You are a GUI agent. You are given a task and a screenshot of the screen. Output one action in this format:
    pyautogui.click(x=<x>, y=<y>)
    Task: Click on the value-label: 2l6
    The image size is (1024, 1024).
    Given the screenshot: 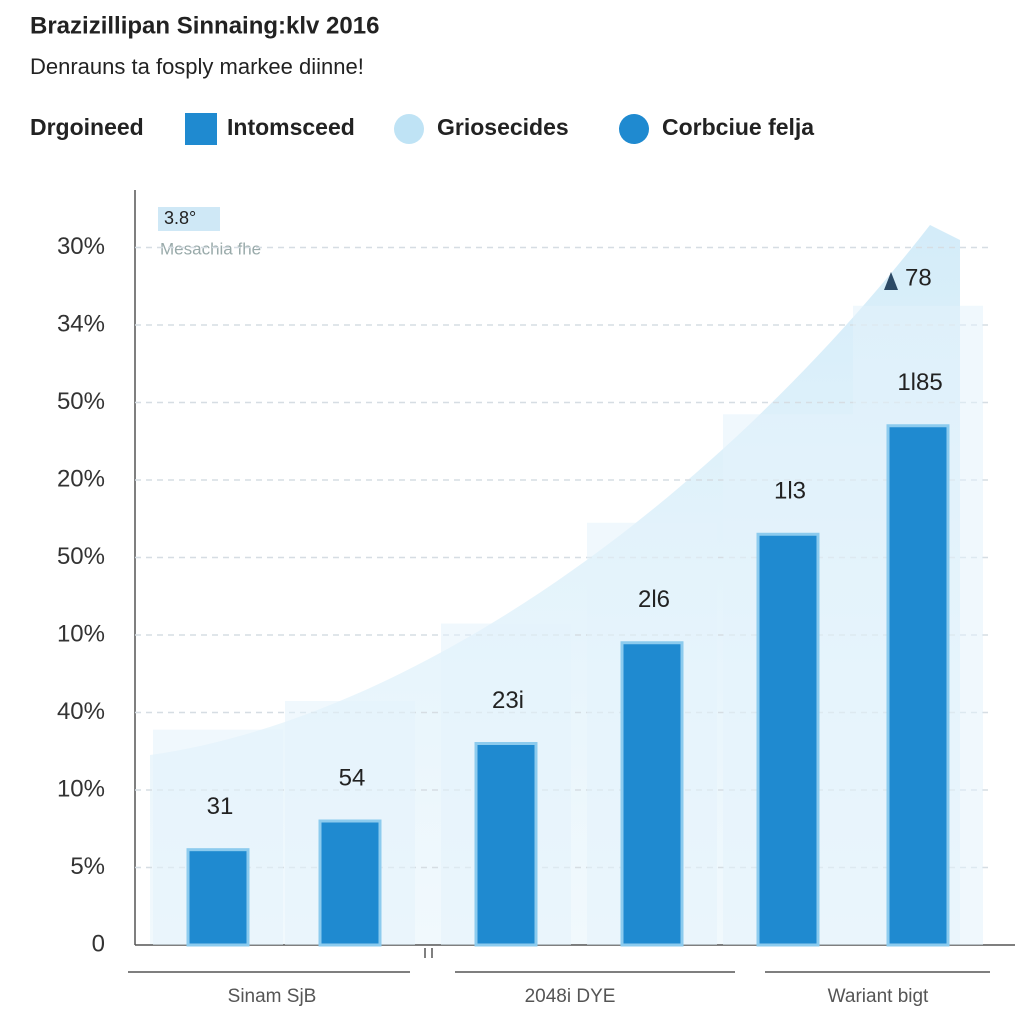 What is the action you would take?
    pyautogui.click(x=654, y=599)
    